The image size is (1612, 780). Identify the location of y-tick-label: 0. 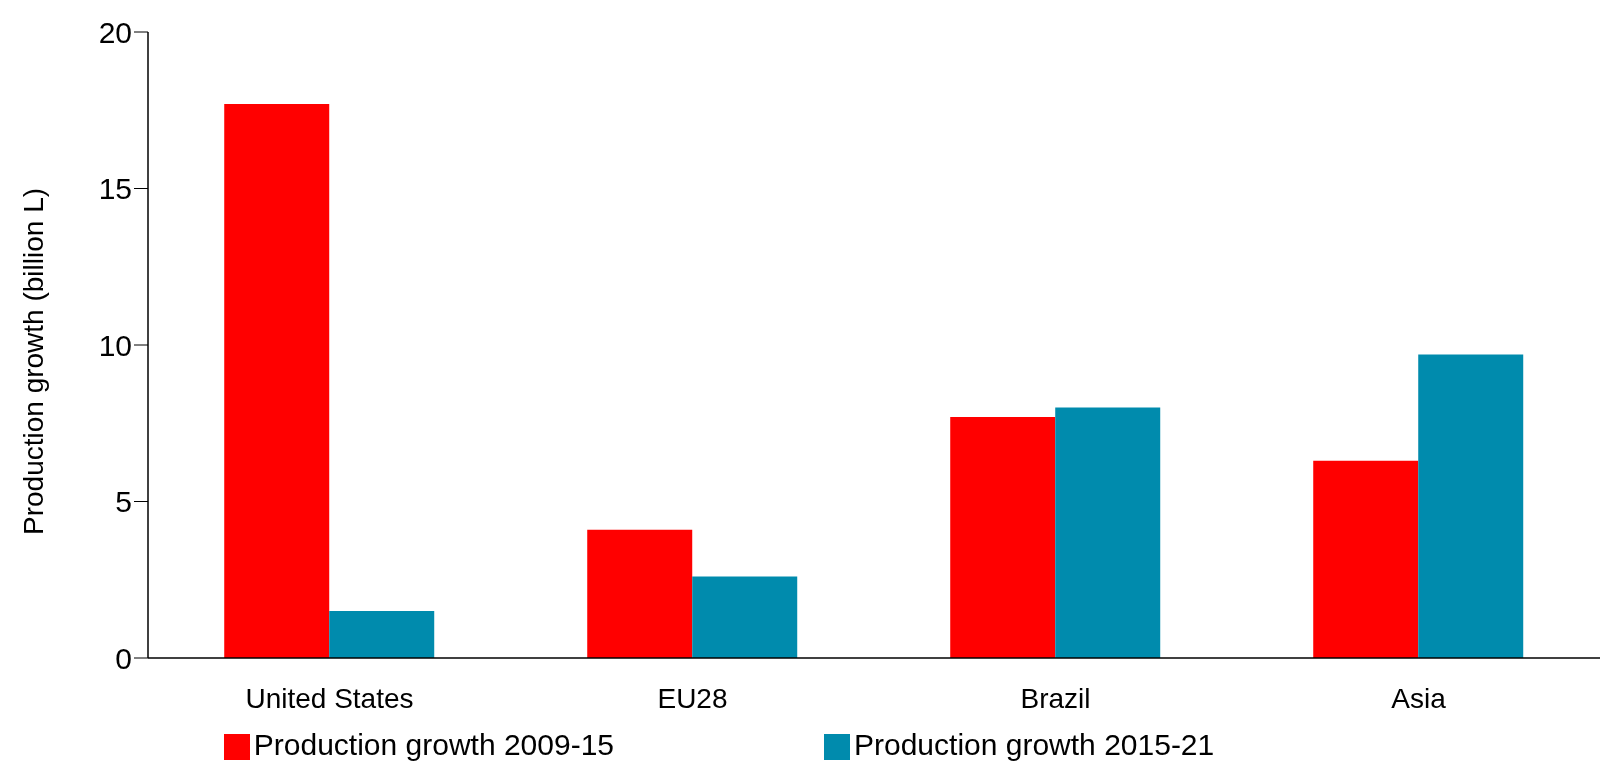
(123, 658).